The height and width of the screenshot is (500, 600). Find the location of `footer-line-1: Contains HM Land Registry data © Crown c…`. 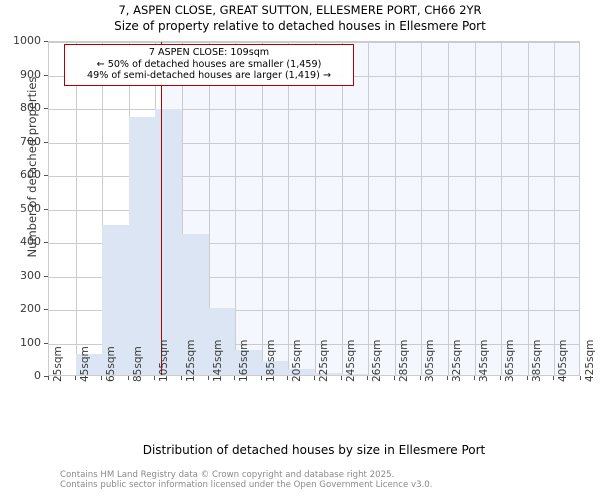

footer-line-1: Contains HM Land Registry data © Crown c… is located at coordinates (227, 475).